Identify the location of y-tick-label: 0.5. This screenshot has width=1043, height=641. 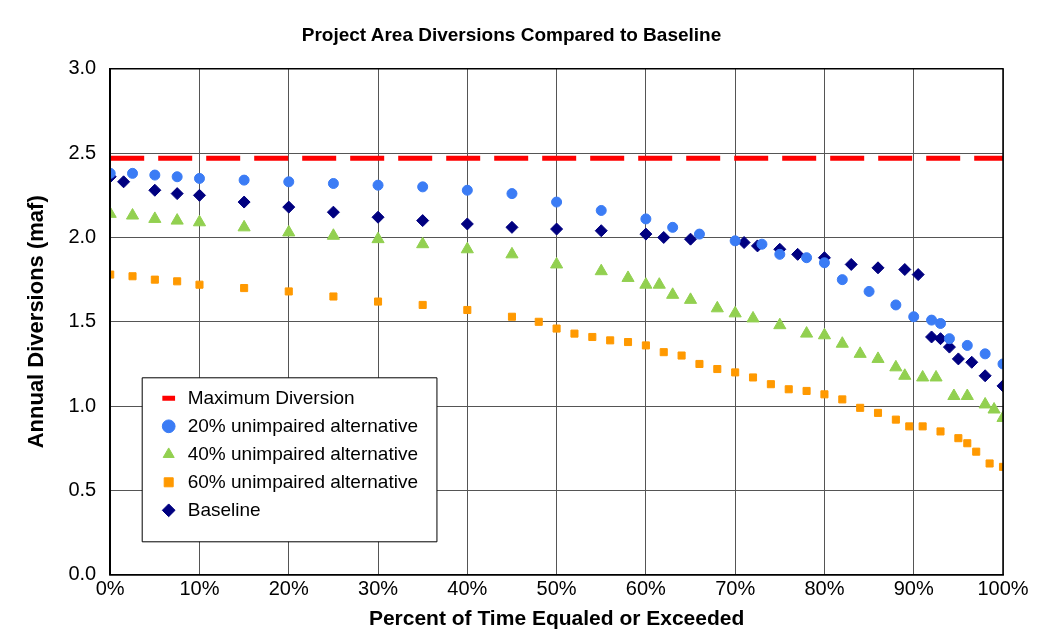
(82, 488).